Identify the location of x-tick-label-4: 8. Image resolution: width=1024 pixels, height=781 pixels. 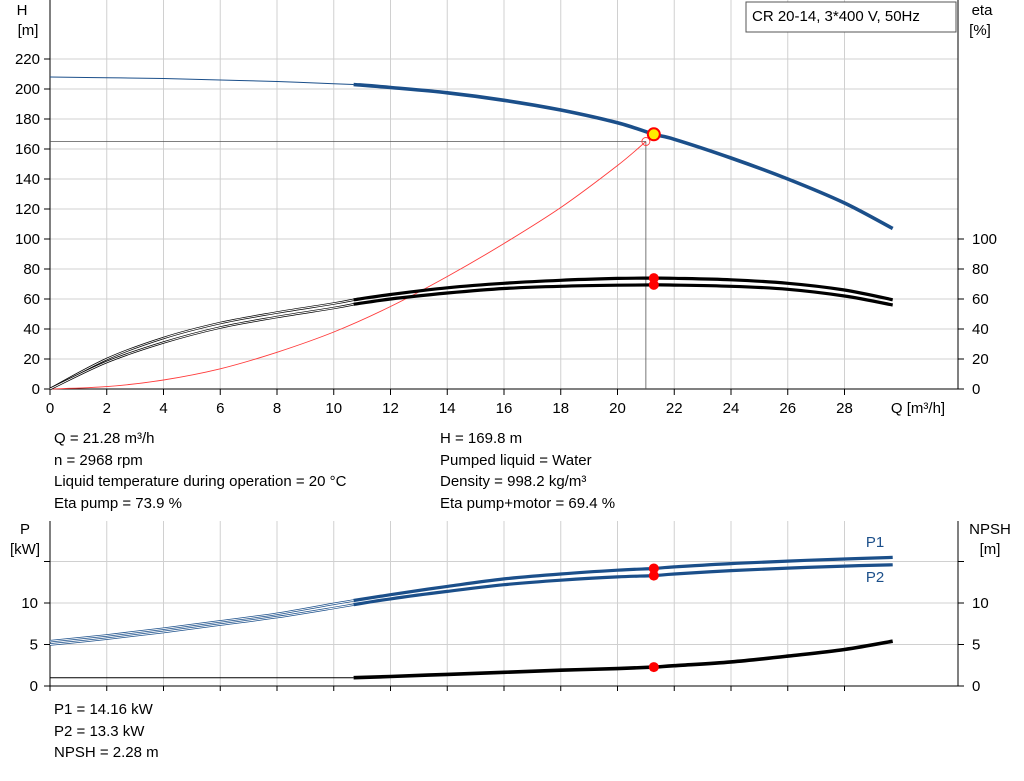
(277, 408).